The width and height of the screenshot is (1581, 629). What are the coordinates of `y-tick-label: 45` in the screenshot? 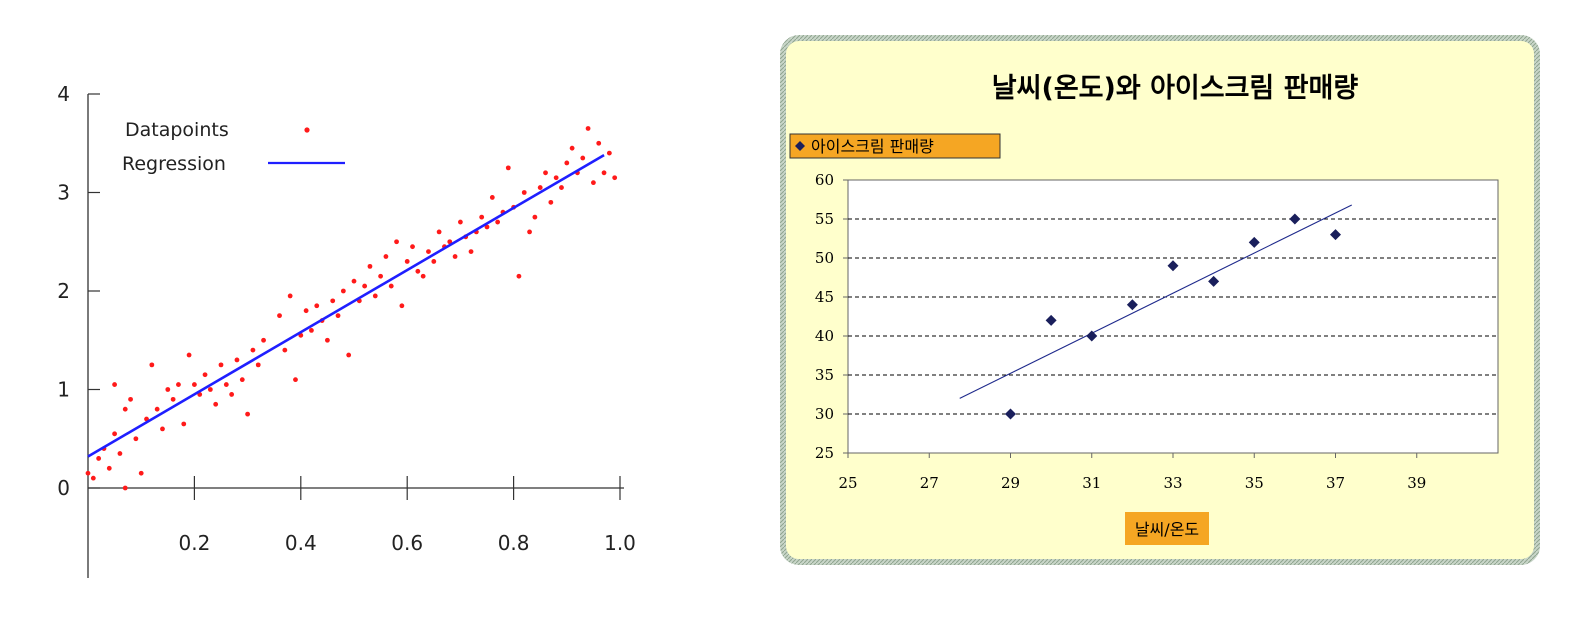 It's located at (824, 297).